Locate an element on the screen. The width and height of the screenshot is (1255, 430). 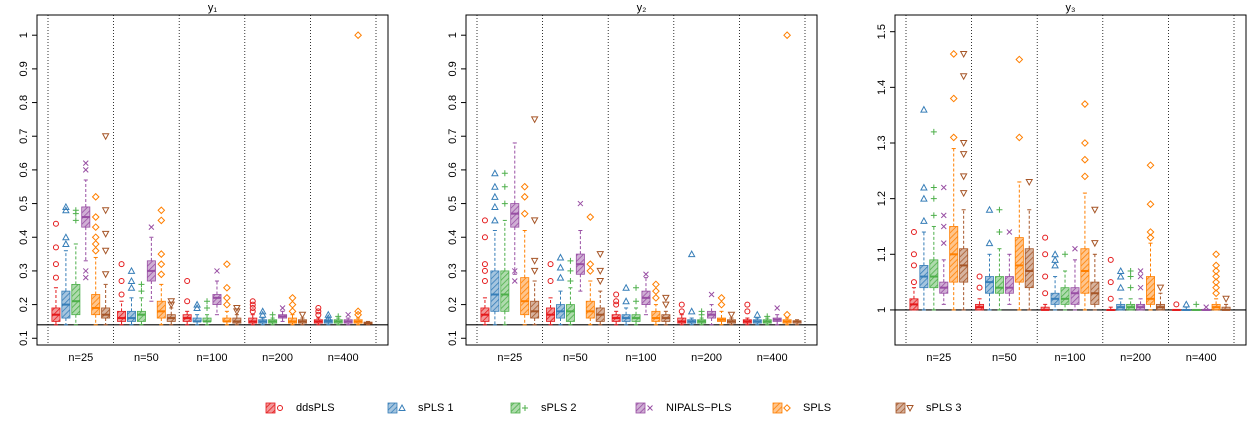
y-tick-label: 0.4 is located at coordinates (24, 237).